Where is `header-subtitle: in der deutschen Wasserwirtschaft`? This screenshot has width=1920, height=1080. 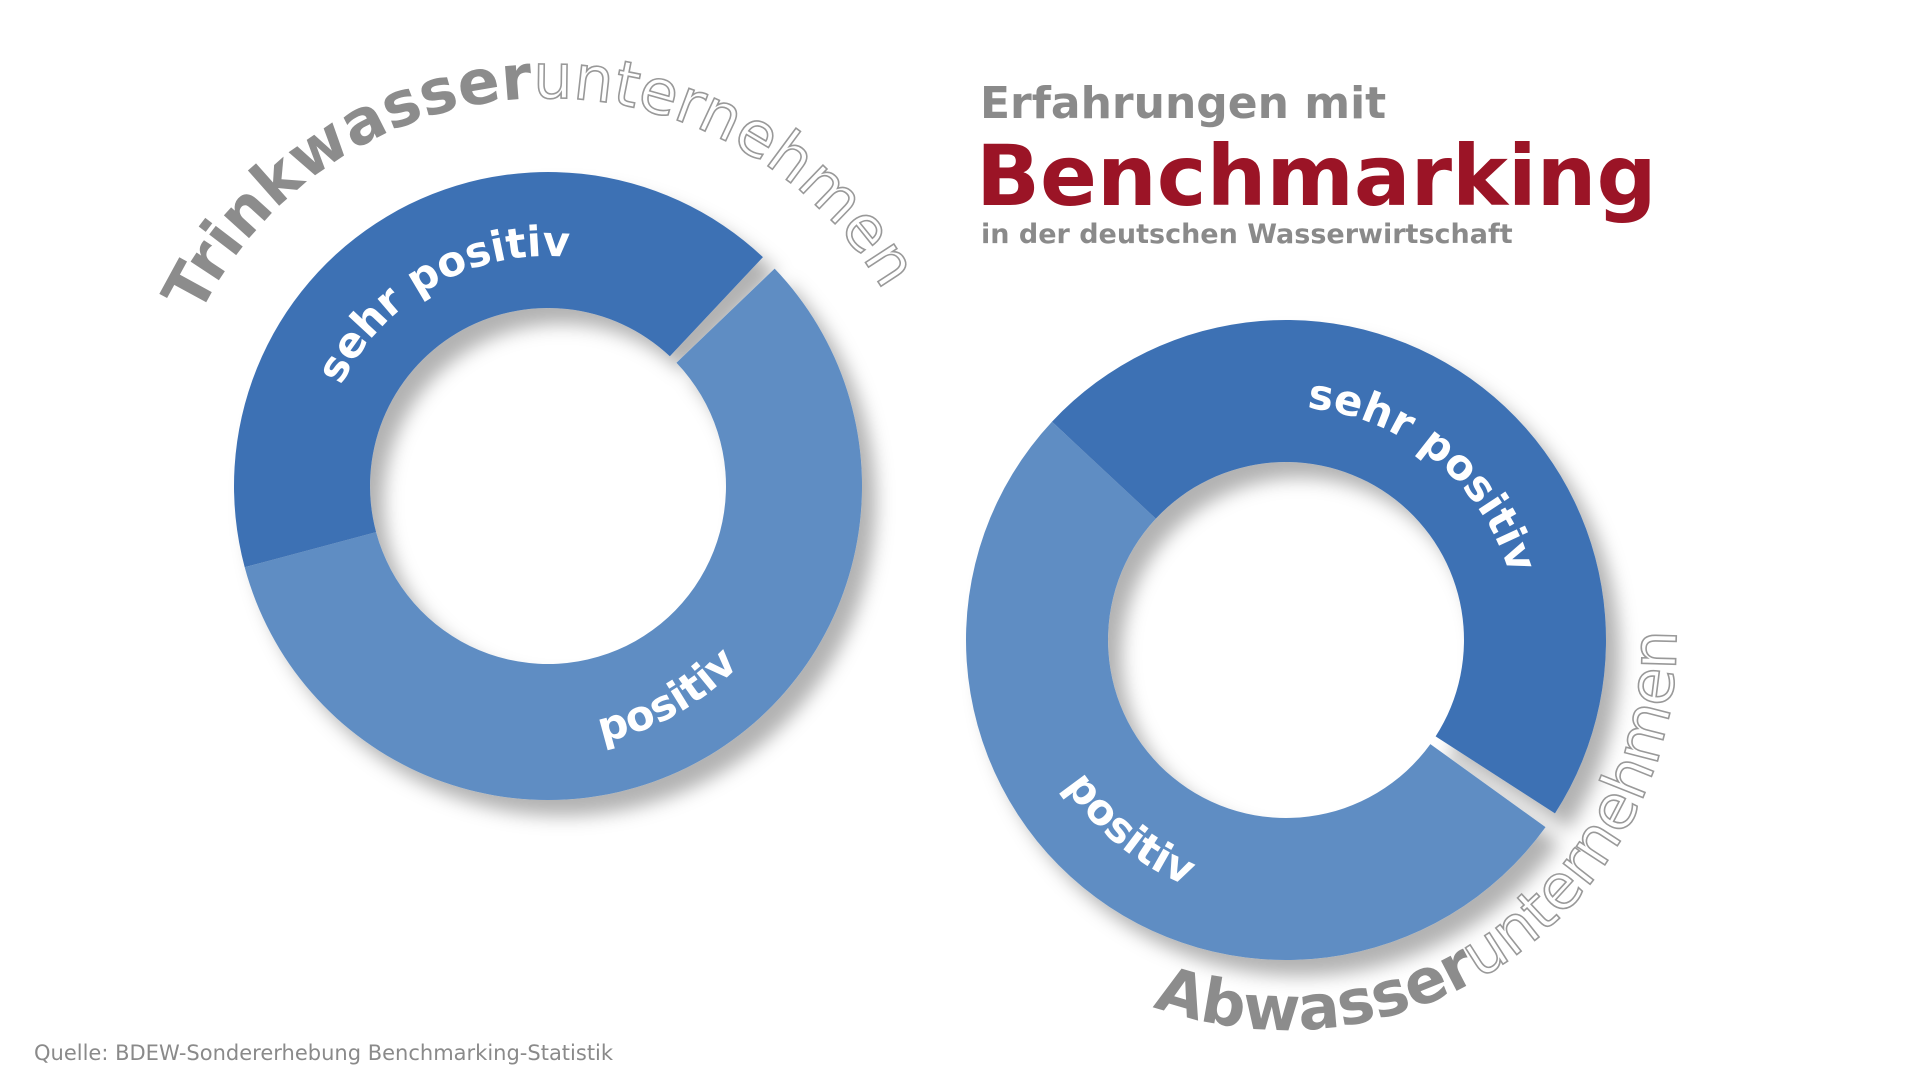
header-subtitle: in der deutschen Wasserwirtschaft is located at coordinates (1247, 234).